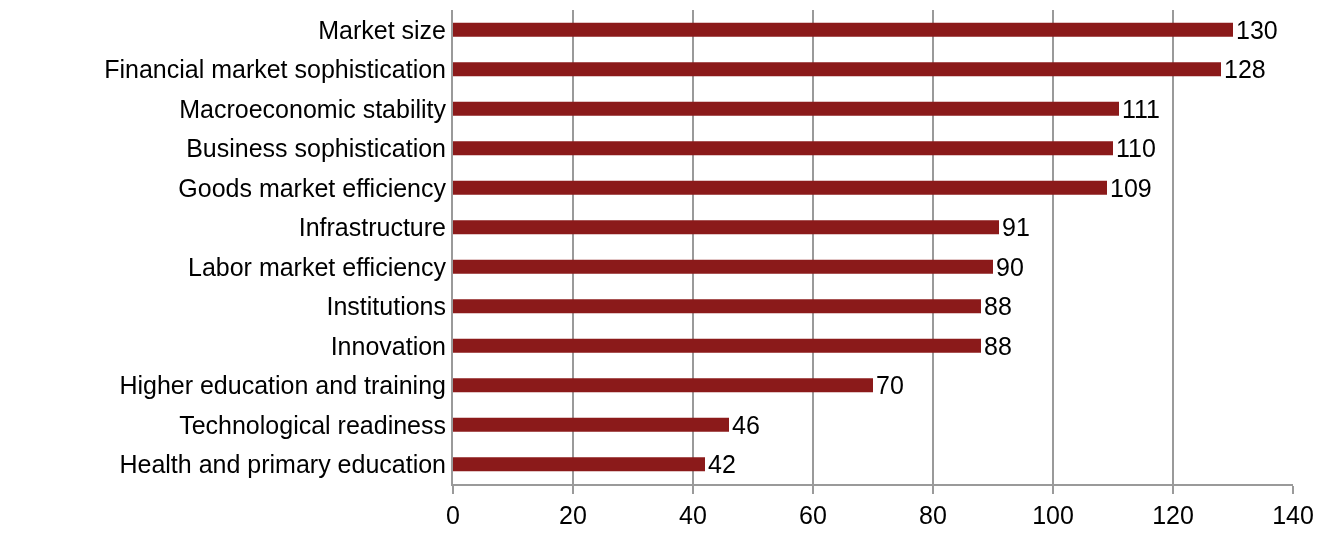 This screenshot has width=1335, height=536. Describe the element at coordinates (1136, 148) in the screenshot. I see `data-label: 110` at that location.